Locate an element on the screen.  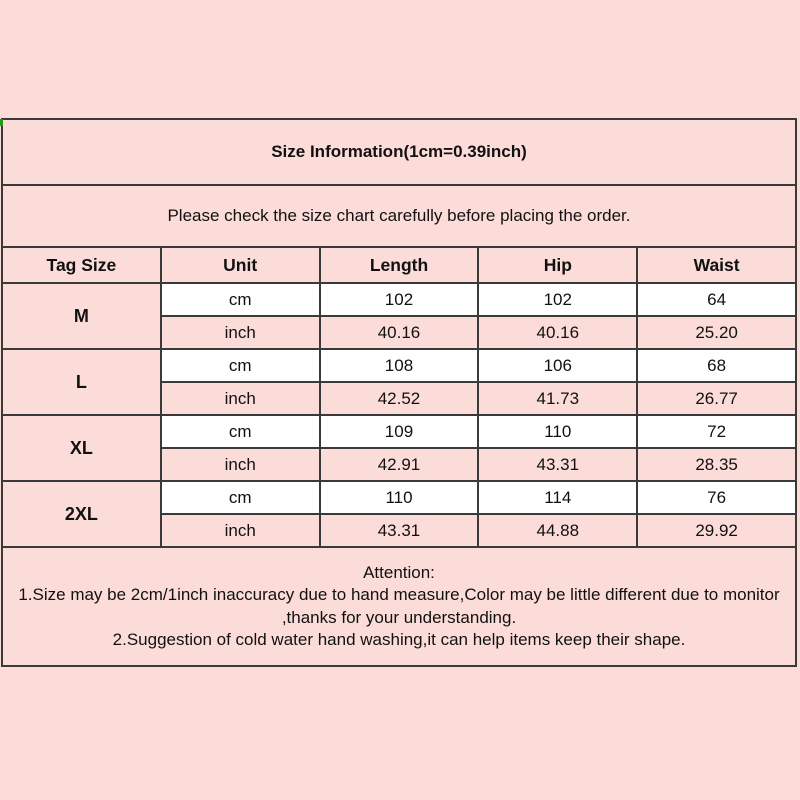
value-cell: 42.91 is located at coordinates (399, 464).